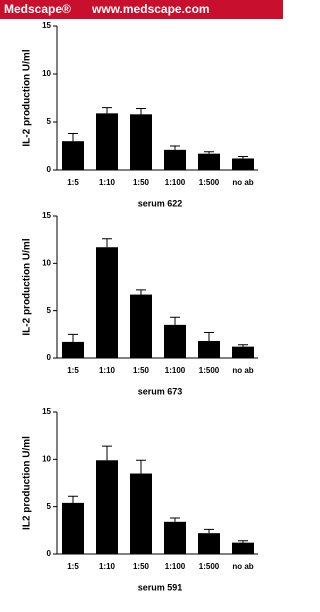 The width and height of the screenshot is (320, 612). I want to click on x-axis-title: serum 622, so click(160, 203).